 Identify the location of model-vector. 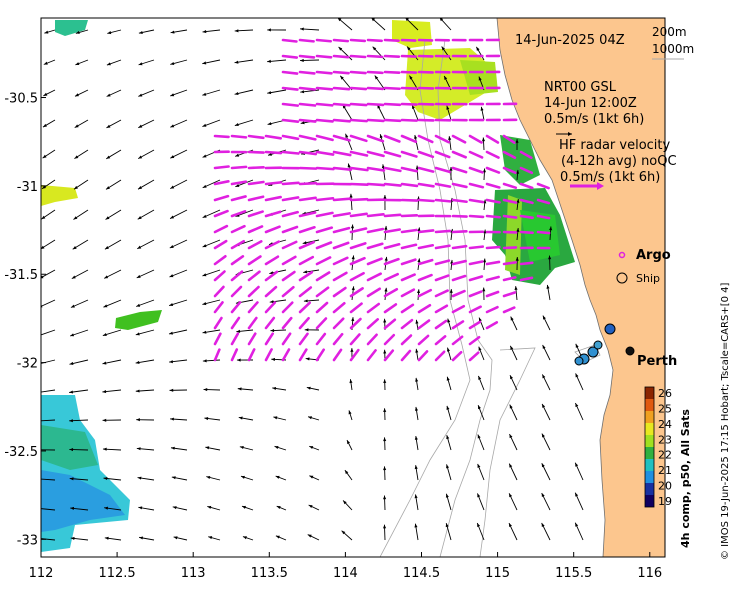
(48, 509).